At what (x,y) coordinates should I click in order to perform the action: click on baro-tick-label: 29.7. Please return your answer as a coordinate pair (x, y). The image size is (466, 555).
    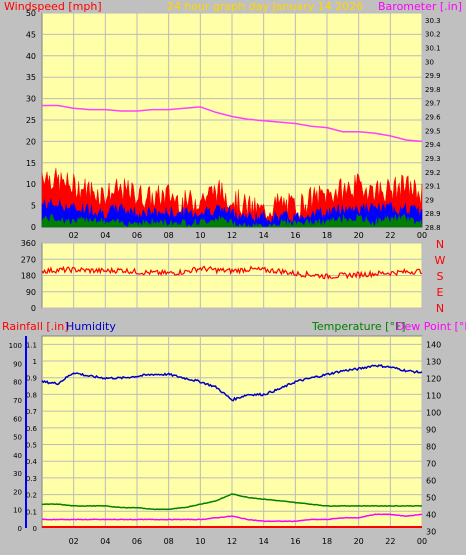
    Looking at the image, I should click on (433, 104).